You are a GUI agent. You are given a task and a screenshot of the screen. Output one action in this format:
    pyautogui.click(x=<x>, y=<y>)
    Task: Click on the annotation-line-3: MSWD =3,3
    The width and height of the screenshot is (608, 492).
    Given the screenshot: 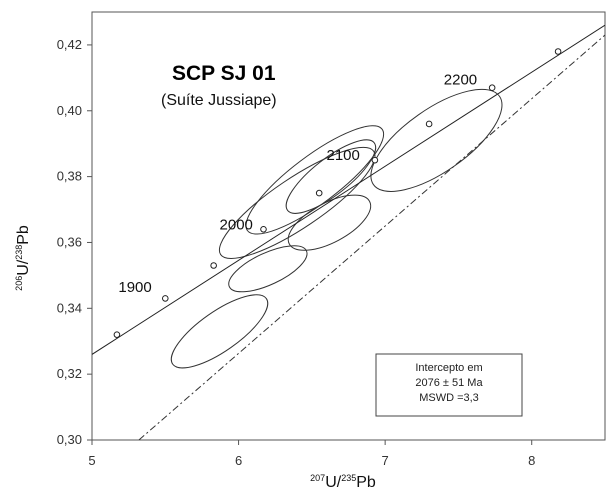 What is the action you would take?
    pyautogui.click(x=449, y=398)
    